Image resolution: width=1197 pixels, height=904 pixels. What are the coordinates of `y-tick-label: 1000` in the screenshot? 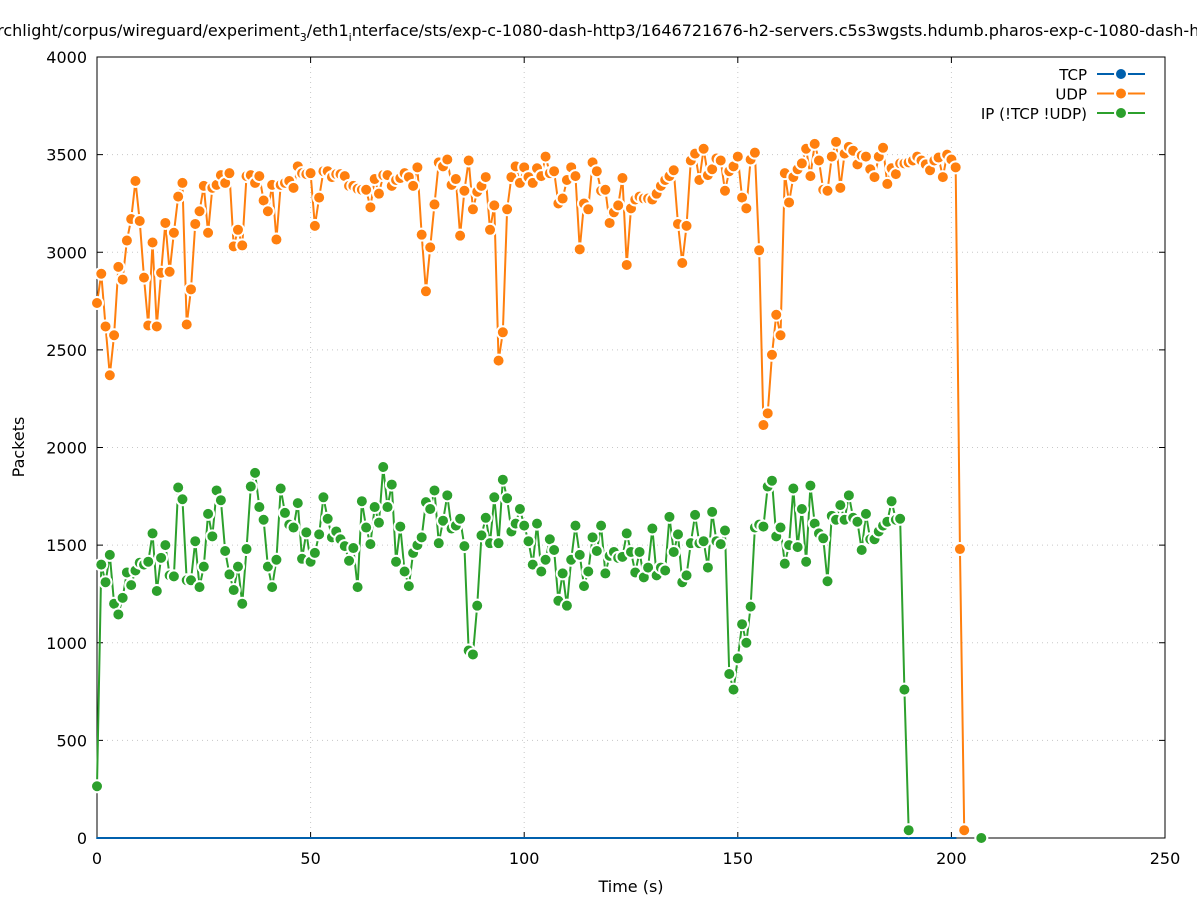 It's located at (66, 643).